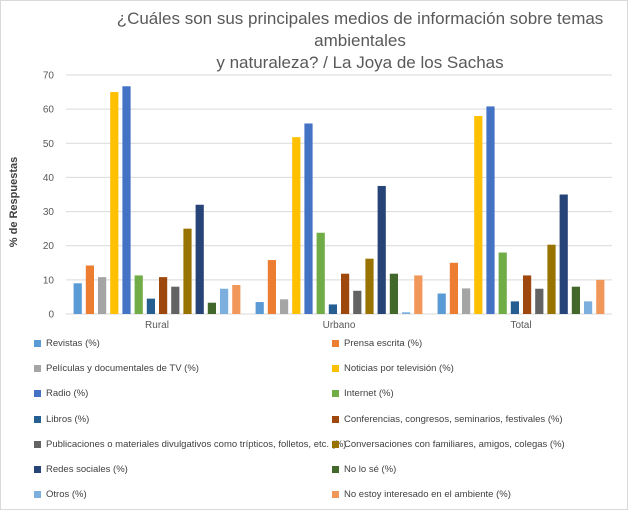 This screenshot has height=510, width=628. What do you see at coordinates (360, 62) in the screenshot?
I see `chart-title-line-2: y naturaleza? / La Joya de los Sachas` at bounding box center [360, 62].